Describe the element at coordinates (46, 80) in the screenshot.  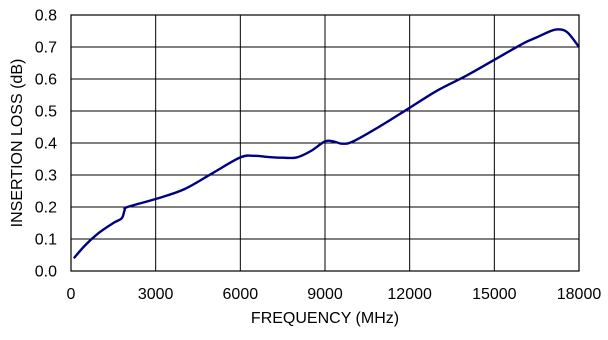
I see `y-tick-label: 0.6` at that location.